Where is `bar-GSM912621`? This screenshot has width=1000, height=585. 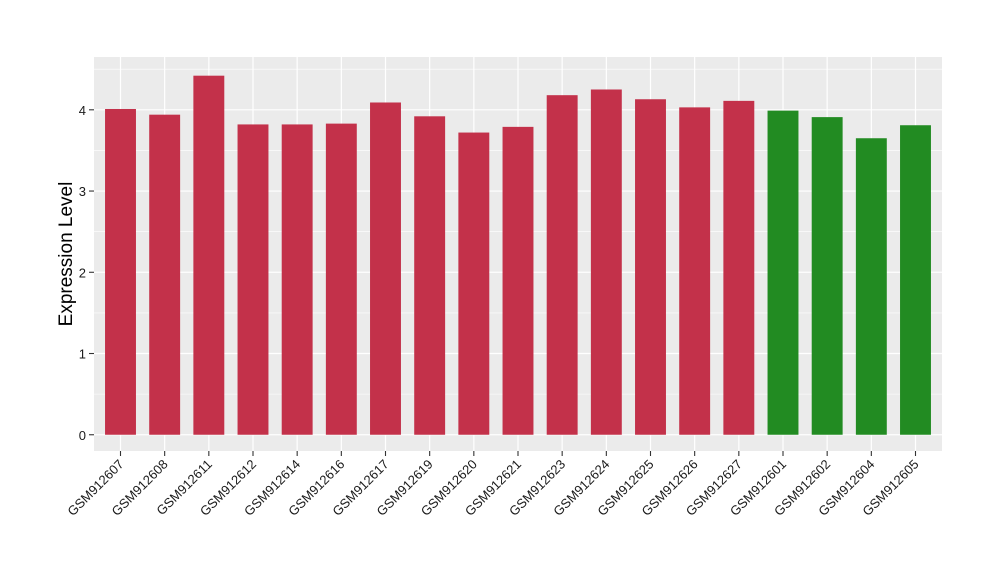 bar-GSM912621 is located at coordinates (518, 280).